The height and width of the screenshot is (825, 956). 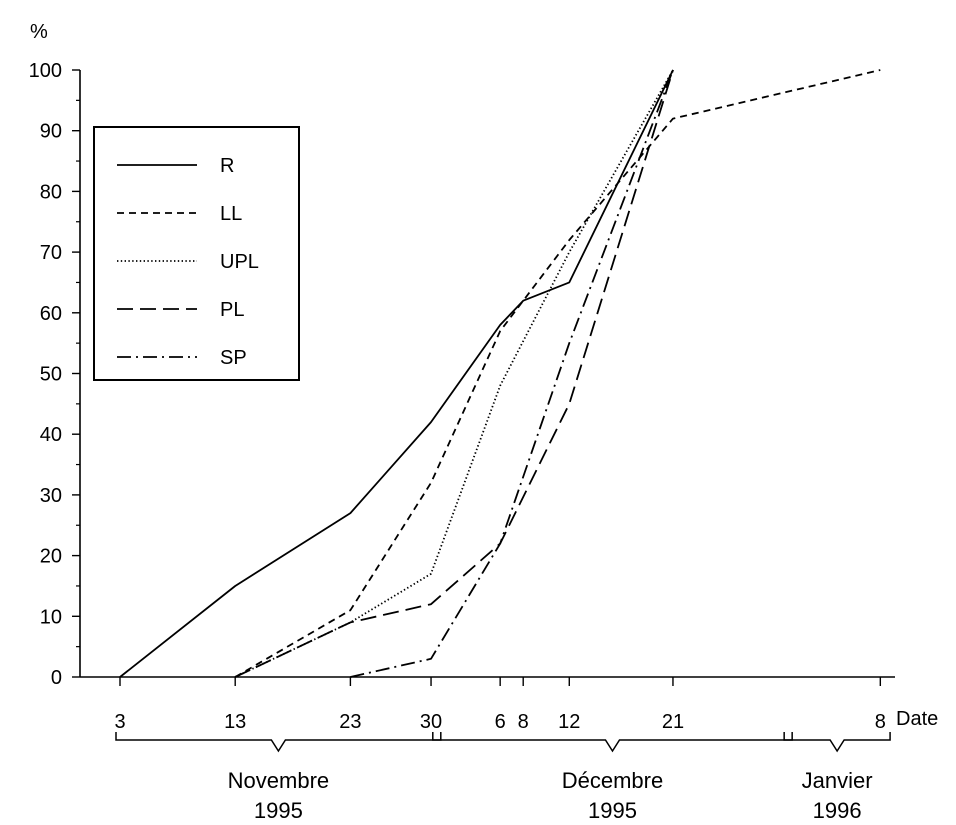 I want to click on x-tick-label: 3, so click(x=119, y=722).